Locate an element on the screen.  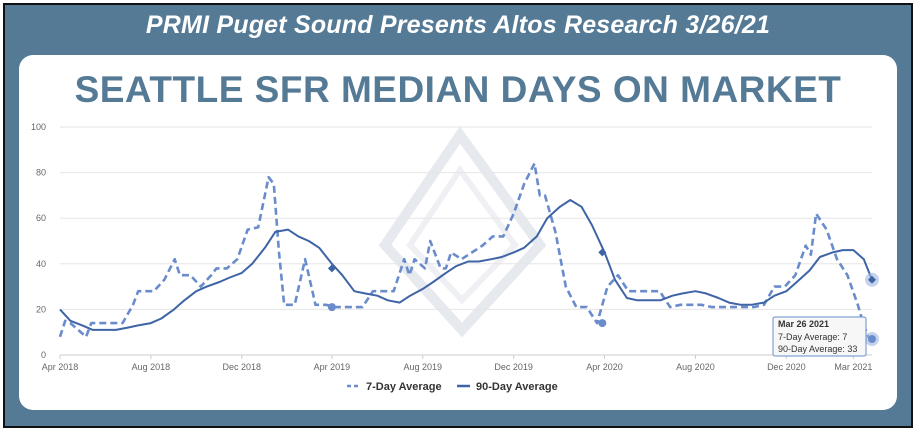
x-tick-label: Aug 2018 is located at coordinates (151, 367).